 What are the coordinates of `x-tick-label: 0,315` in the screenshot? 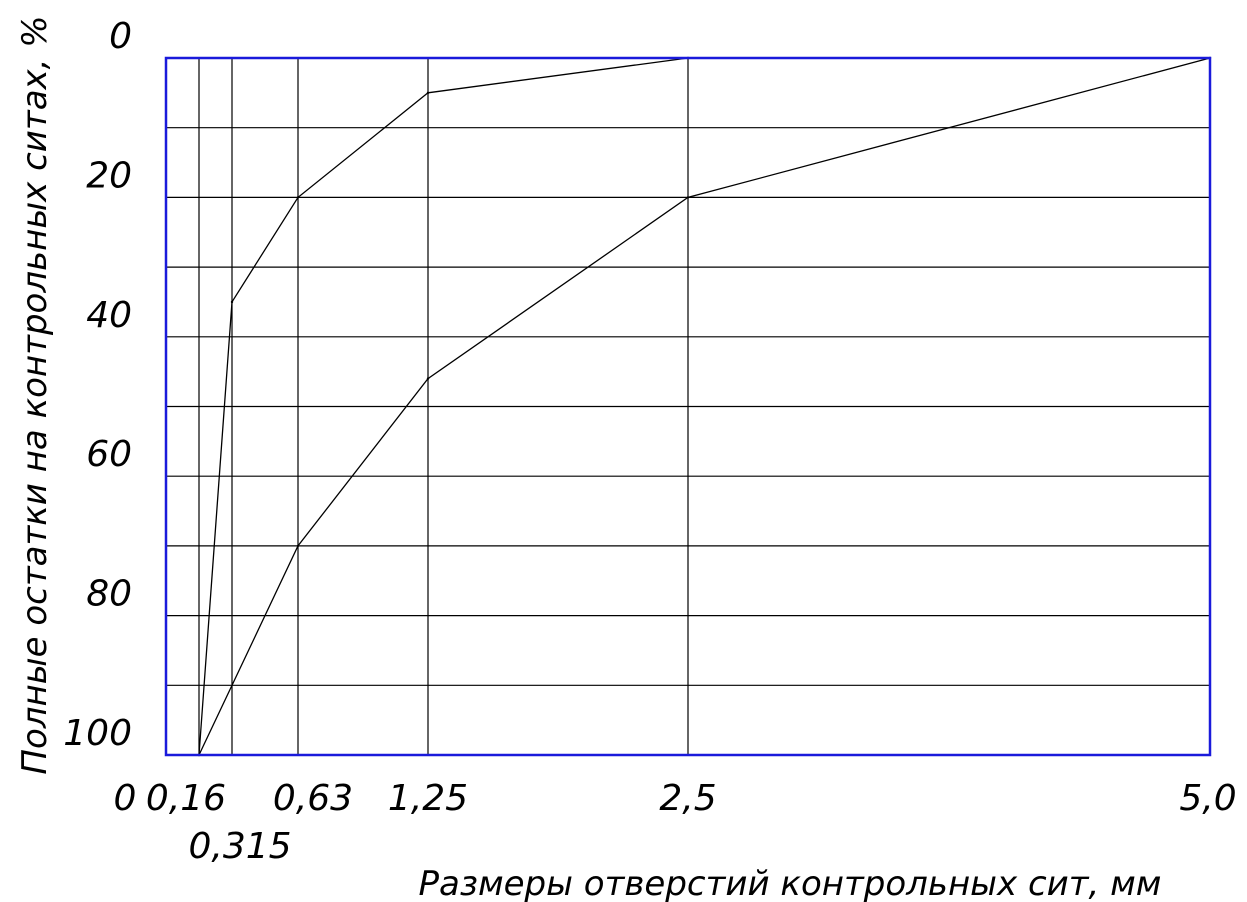 It's located at (239, 846).